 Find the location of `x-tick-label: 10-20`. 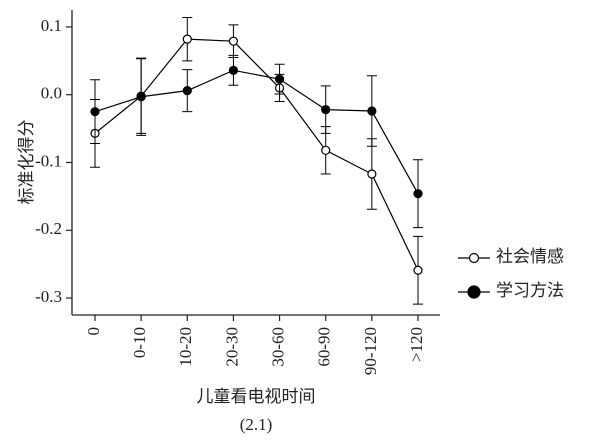

x-tick-label: 10-20 is located at coordinates (185, 347).